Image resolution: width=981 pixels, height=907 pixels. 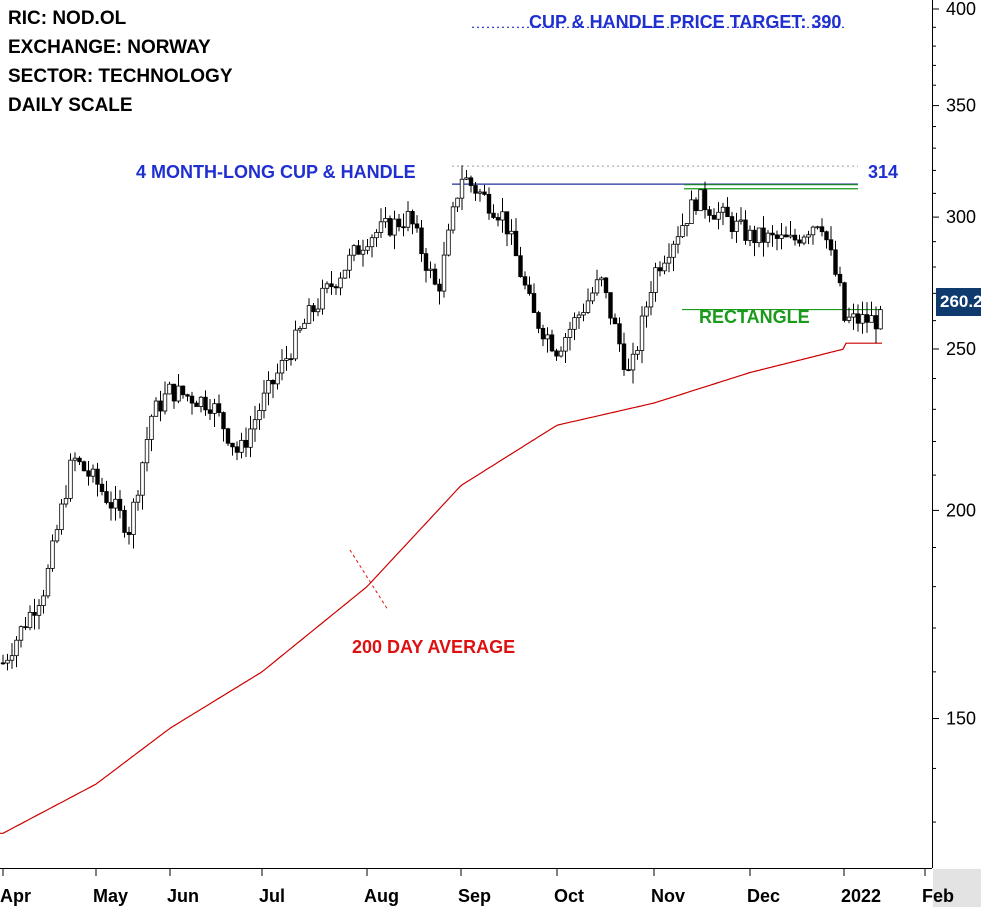 I want to click on y-tick-label: 200, so click(x=961, y=510).